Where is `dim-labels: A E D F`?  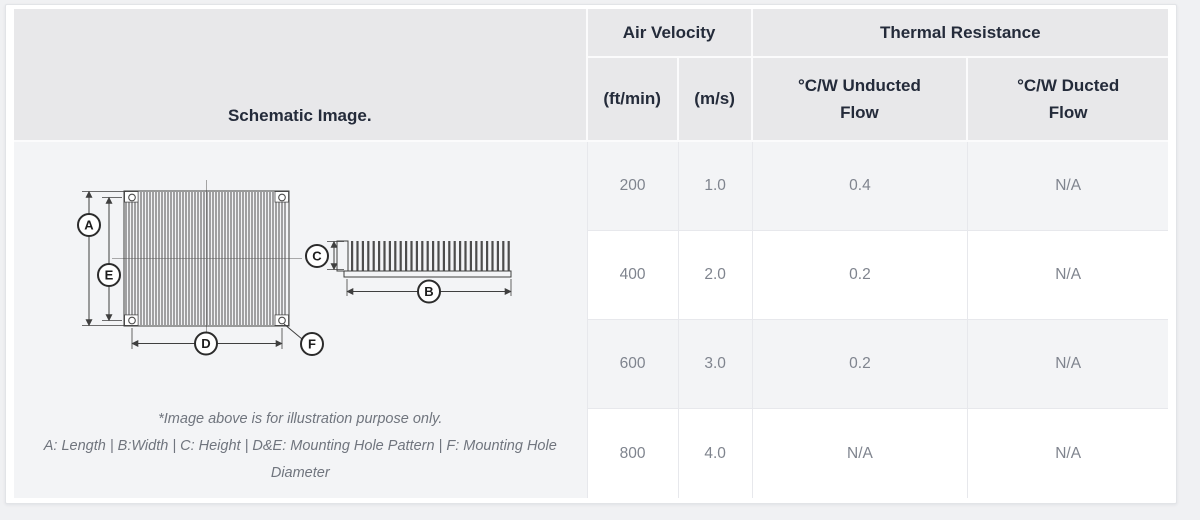 dim-labels: A E D F is located at coordinates (259, 284).